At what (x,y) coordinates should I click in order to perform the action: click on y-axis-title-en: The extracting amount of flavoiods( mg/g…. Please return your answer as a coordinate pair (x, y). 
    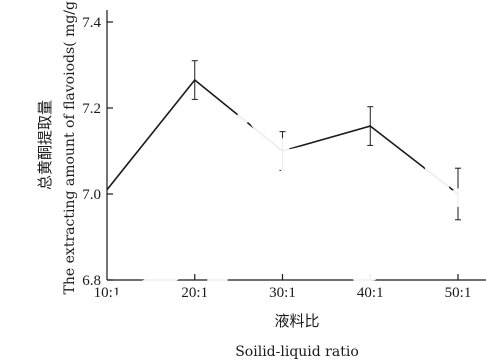
    Looking at the image, I should click on (70, 147).